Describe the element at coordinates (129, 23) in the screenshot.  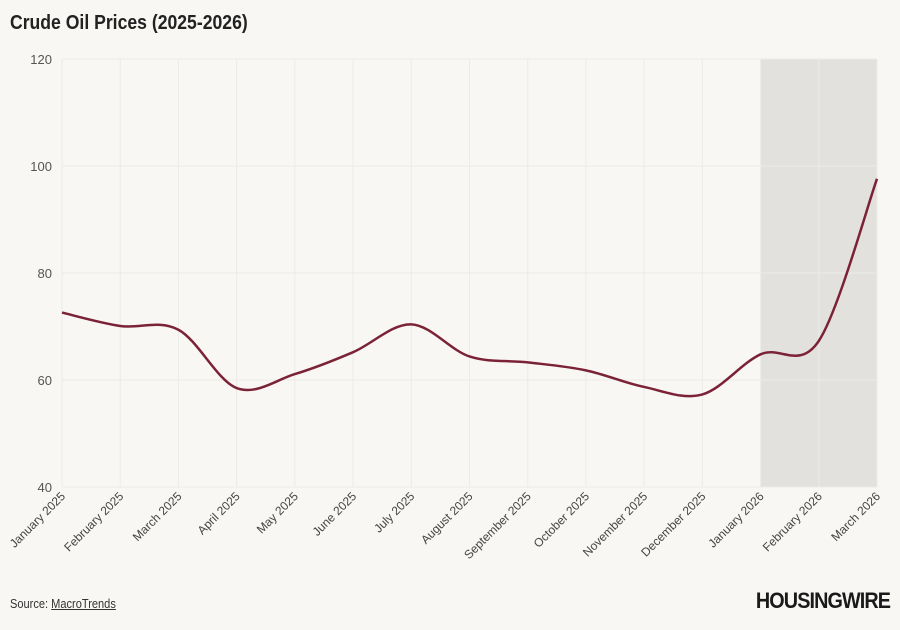
I see `chart-title: Crude Oil Prices (2025-2026)` at that location.